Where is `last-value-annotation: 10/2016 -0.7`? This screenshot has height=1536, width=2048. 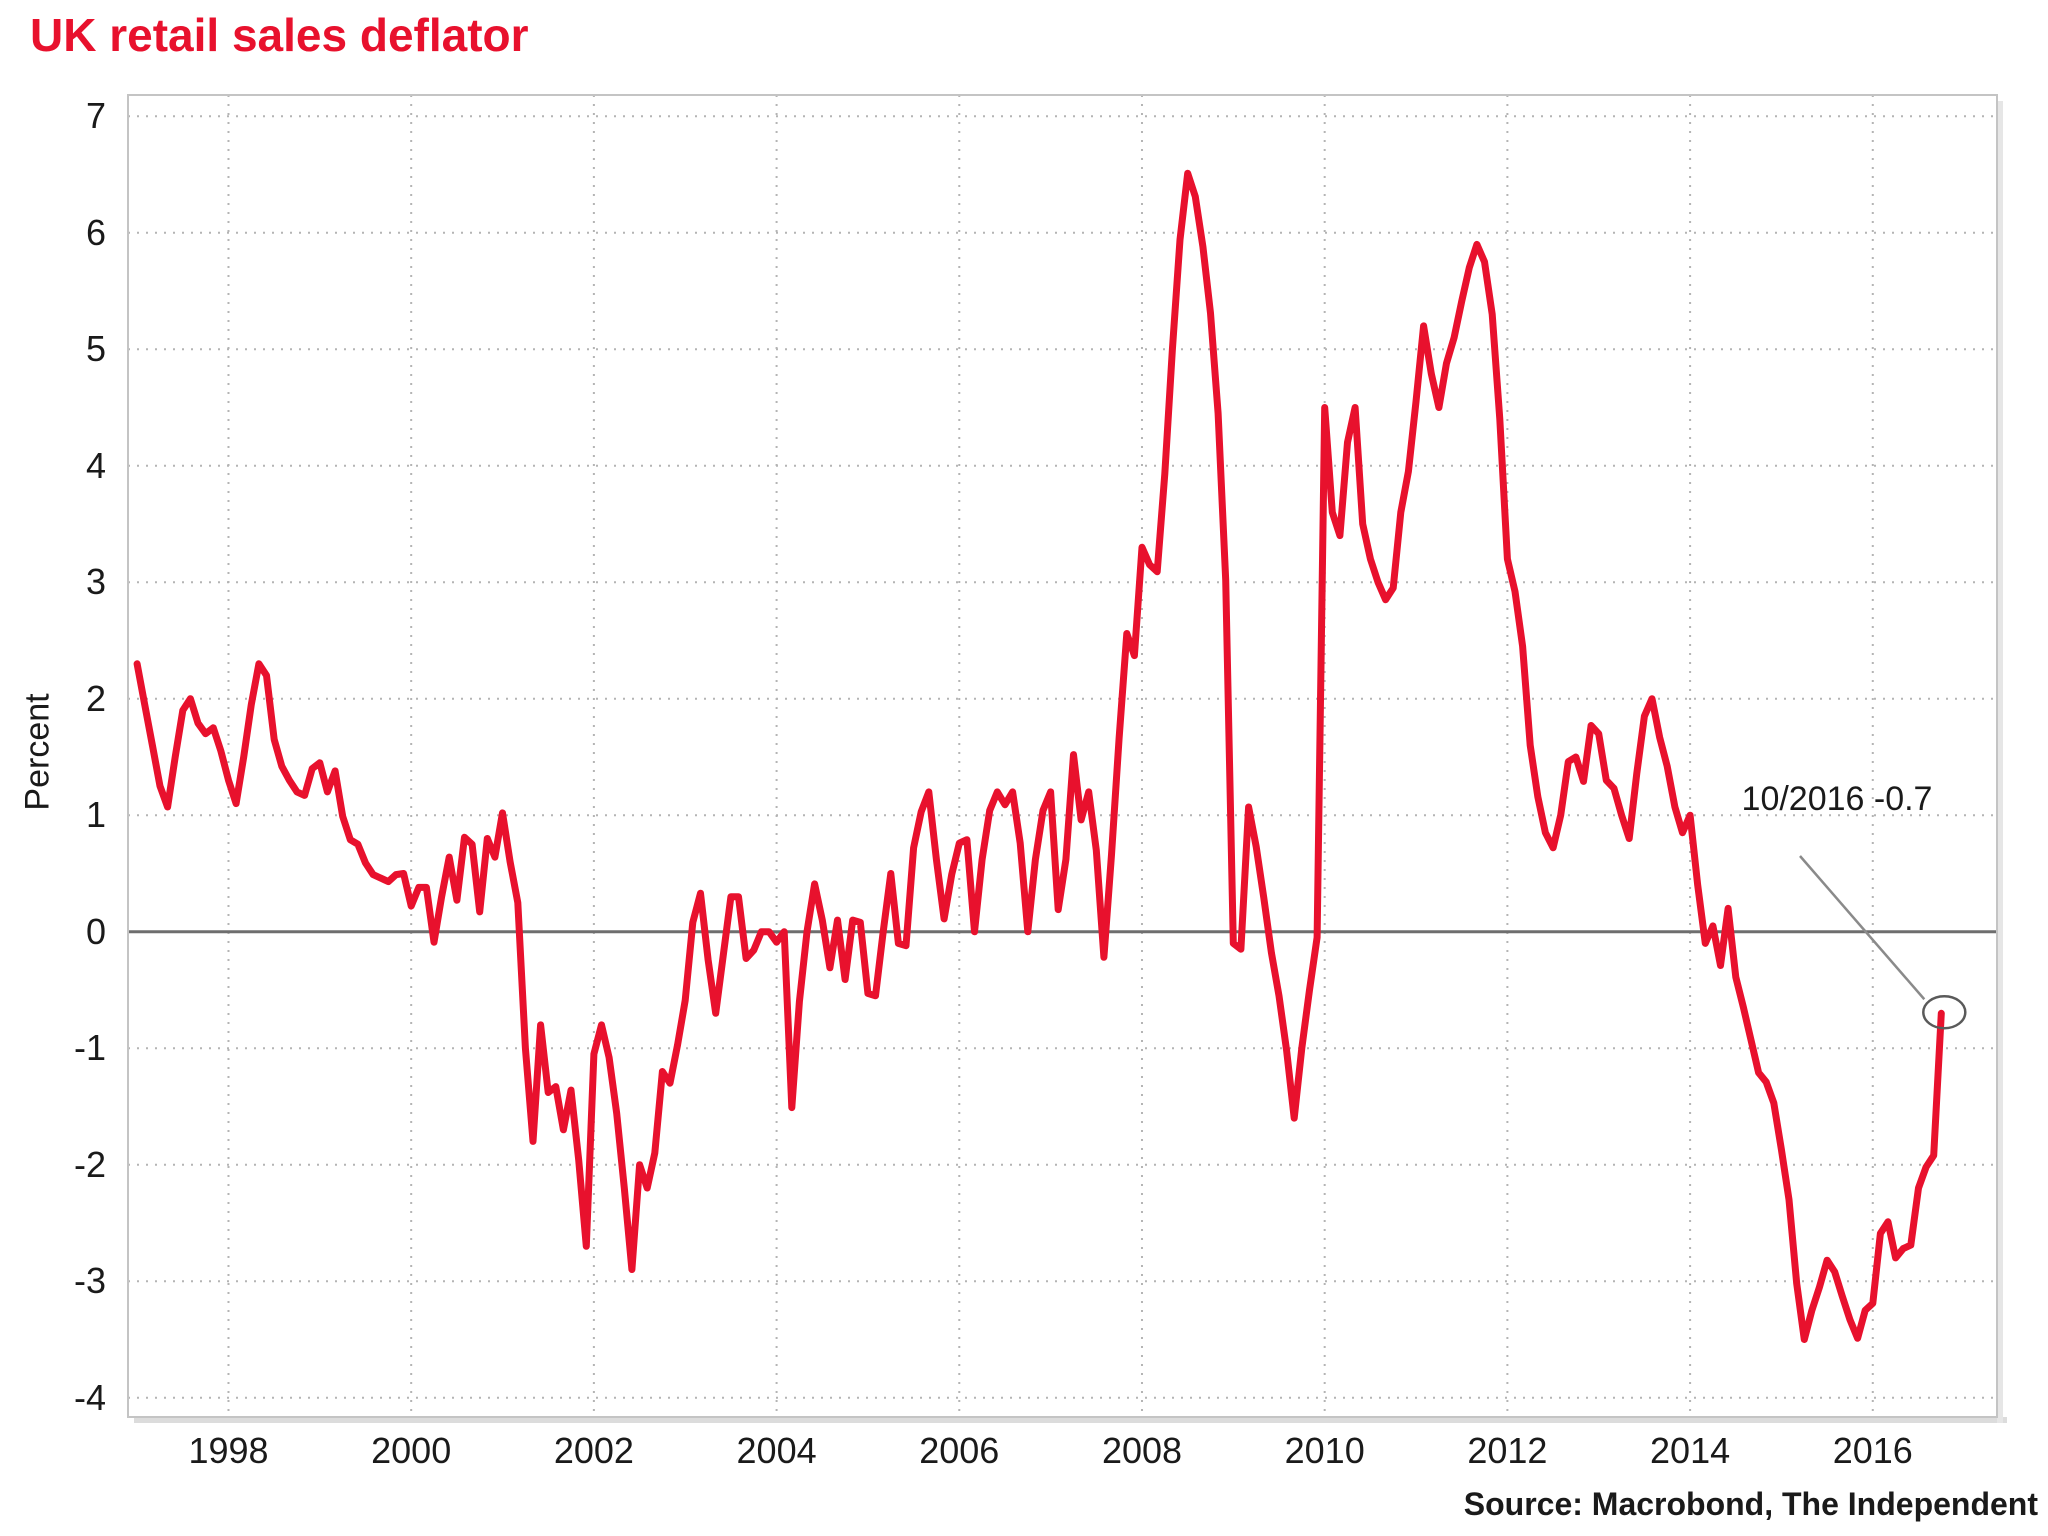 last-value-annotation: 10/2016 -0.7 is located at coordinates (1837, 799).